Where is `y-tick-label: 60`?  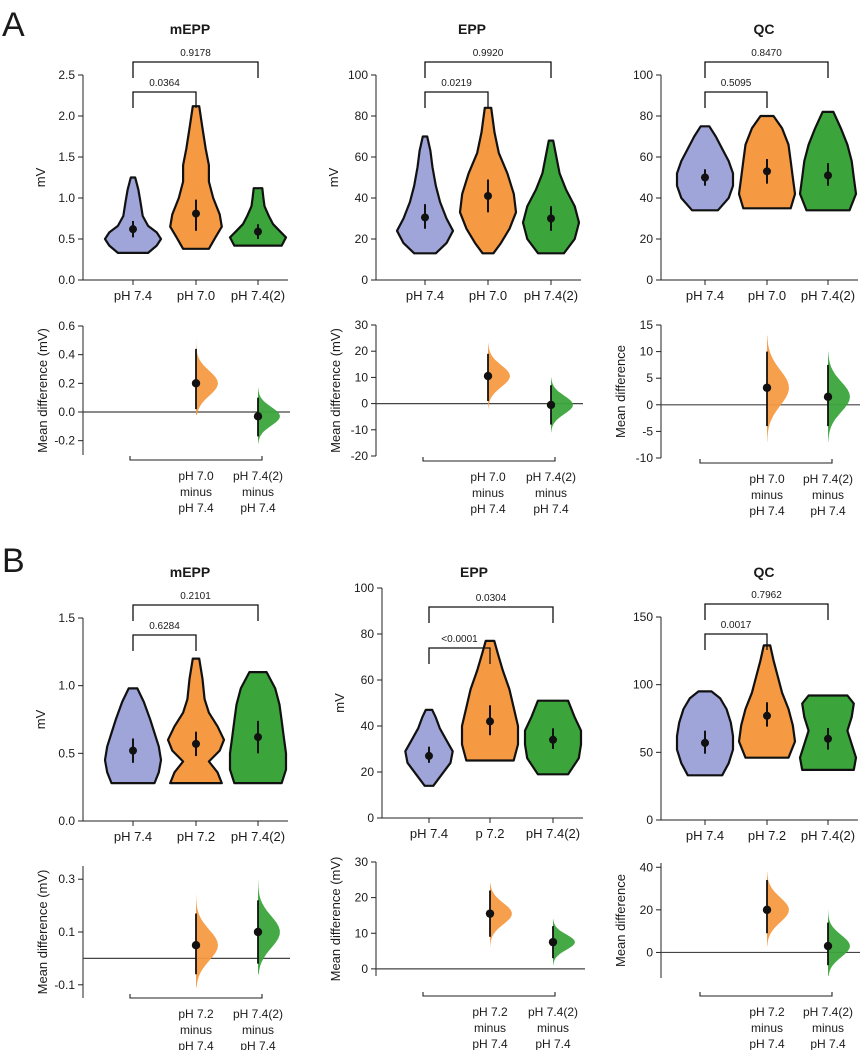
y-tick-label: 60 is located at coordinates (362, 157).